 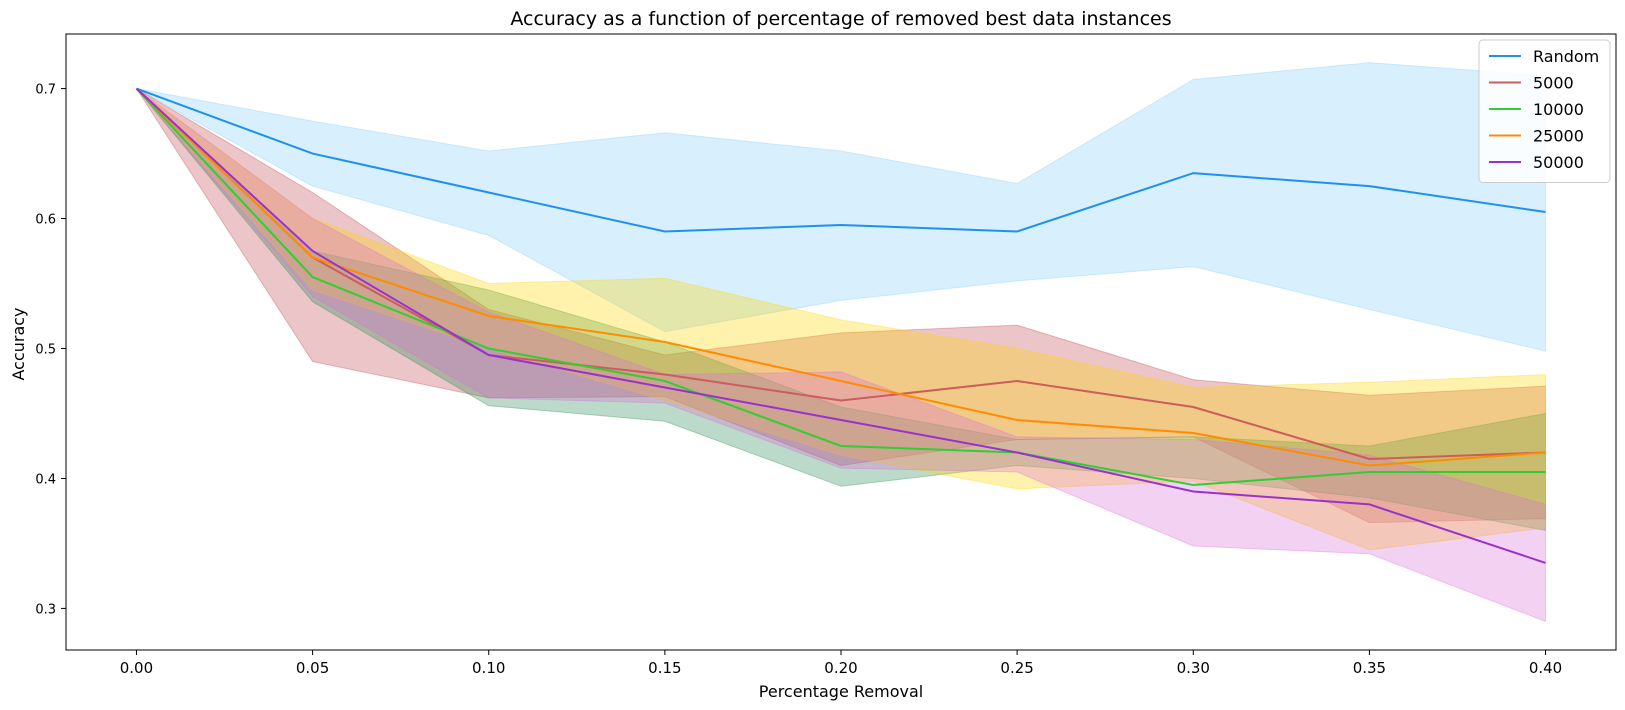 What do you see at coordinates (45, 220) in the screenshot?
I see `y-tick-label: 0.6` at bounding box center [45, 220].